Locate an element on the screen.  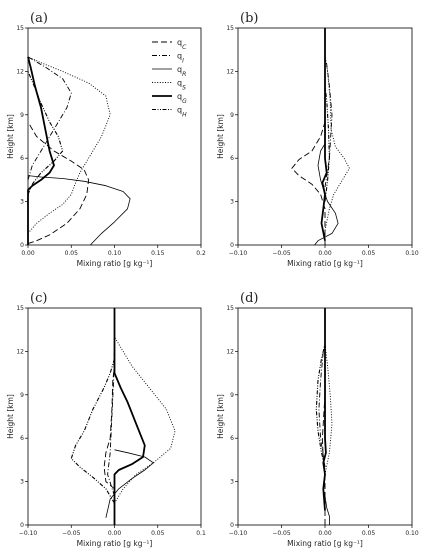
legend-entry: qC is located at coordinates (182, 44).